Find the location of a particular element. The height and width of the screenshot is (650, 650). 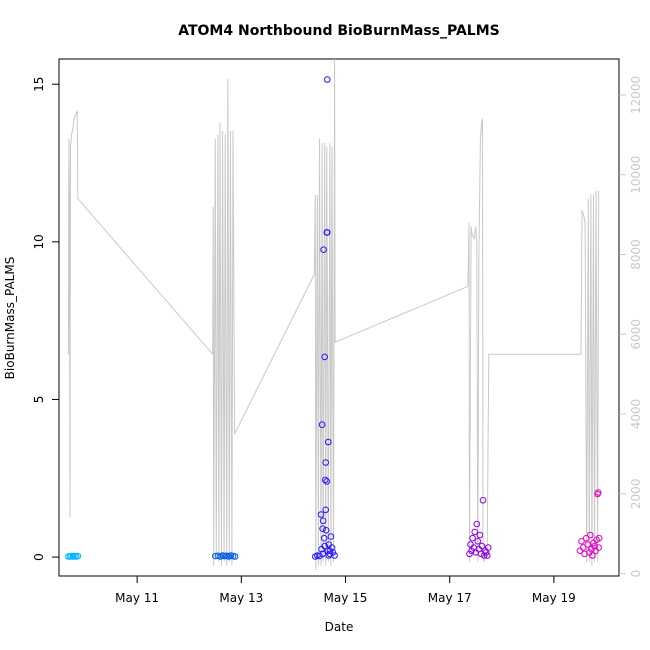

x-tick-label: May 13 is located at coordinates (241, 598).